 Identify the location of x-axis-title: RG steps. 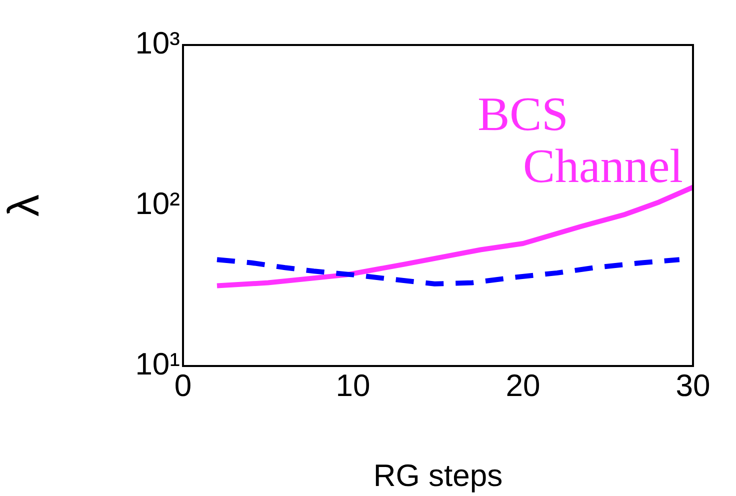
(438, 475).